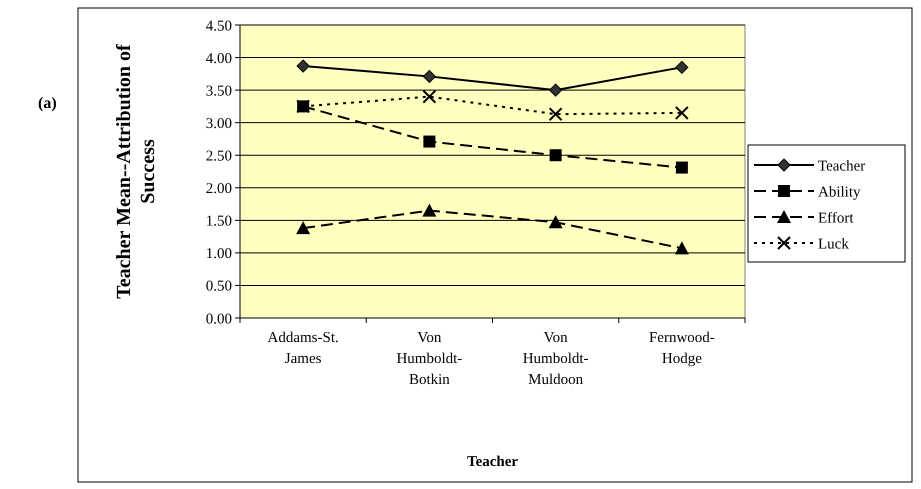  Describe the element at coordinates (219, 124) in the screenshot. I see `y-tick-label: 3.00` at that location.